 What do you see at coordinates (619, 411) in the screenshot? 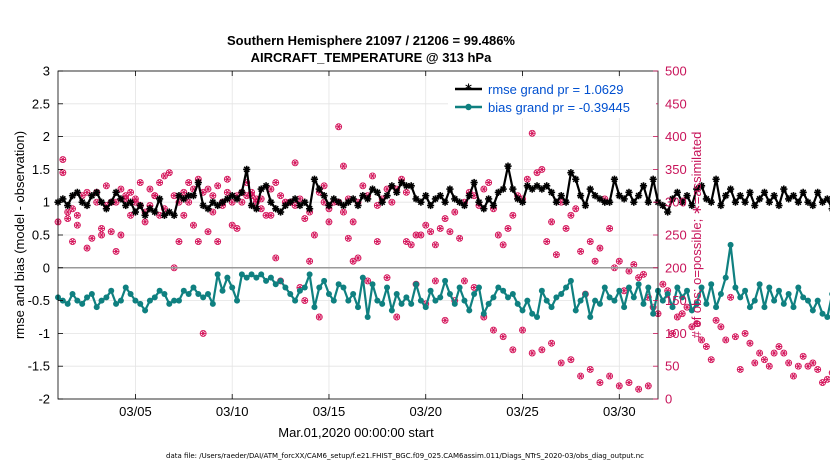
I see `x-tick-label: 03/30` at bounding box center [619, 411].